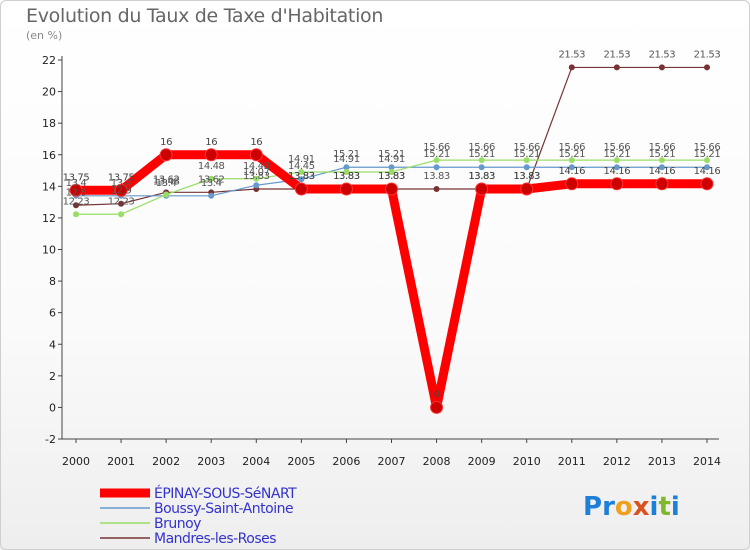  What do you see at coordinates (52, 344) in the screenshot?
I see `y-tick-label: 4` at bounding box center [52, 344].